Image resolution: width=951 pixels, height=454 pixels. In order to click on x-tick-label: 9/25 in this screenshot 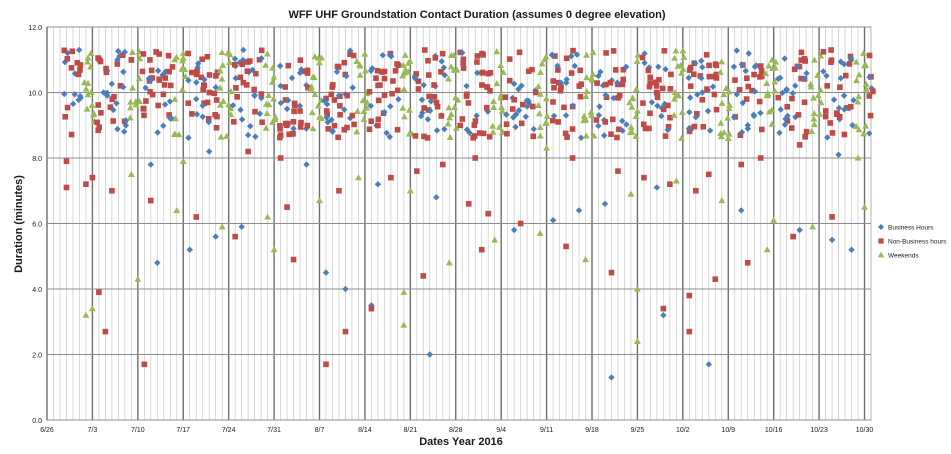, I will do `click(638, 430)`.